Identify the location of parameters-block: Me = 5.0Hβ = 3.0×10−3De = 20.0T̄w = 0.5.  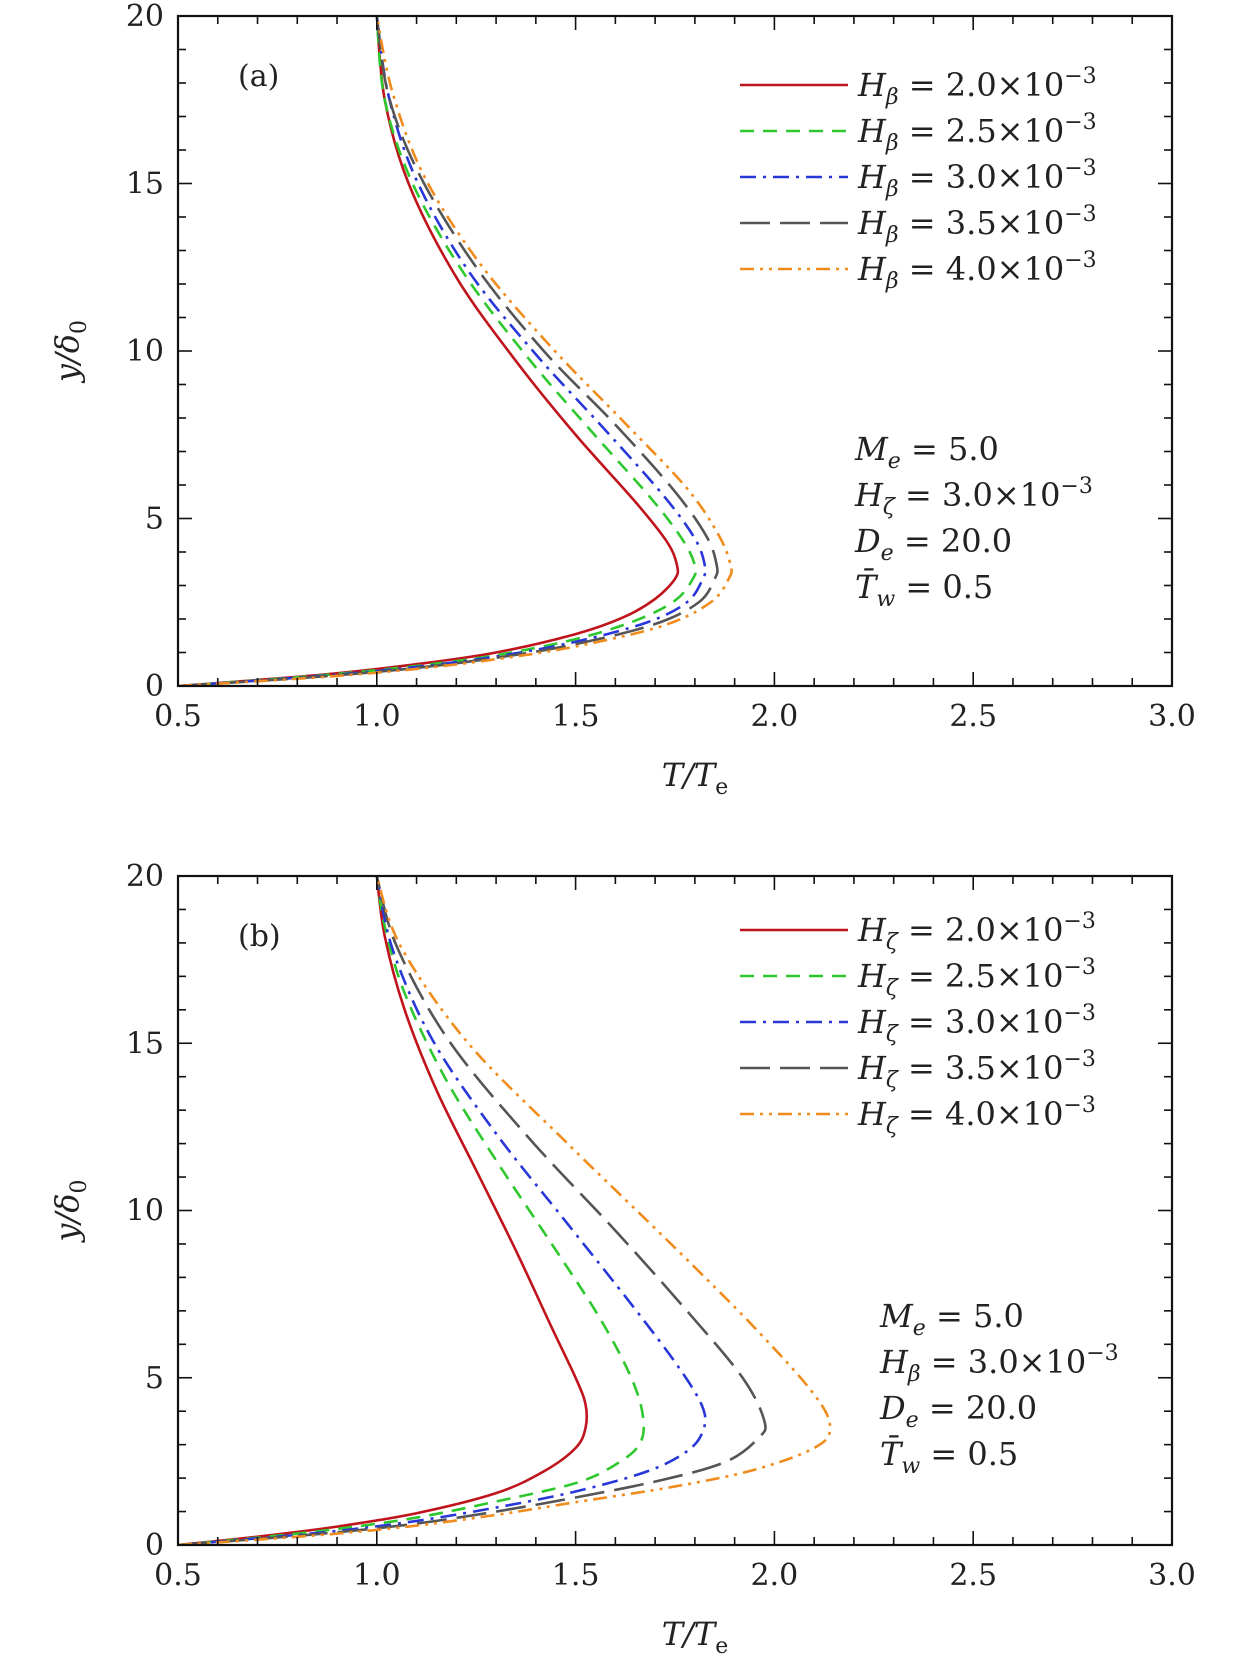
(999, 1388).